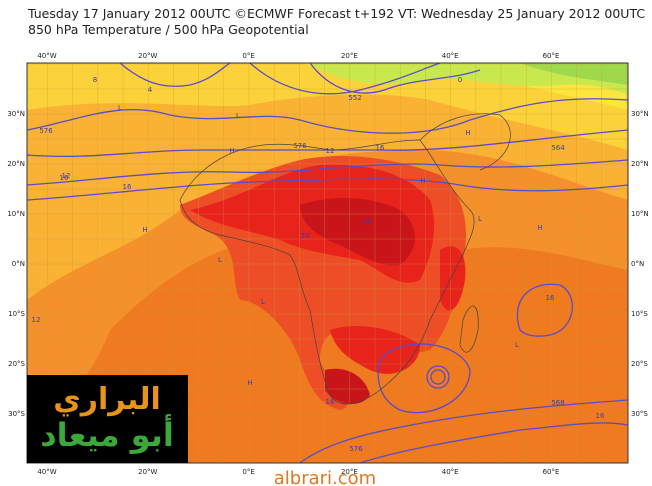  I want to click on contour-label: 24, so click(367, 222).